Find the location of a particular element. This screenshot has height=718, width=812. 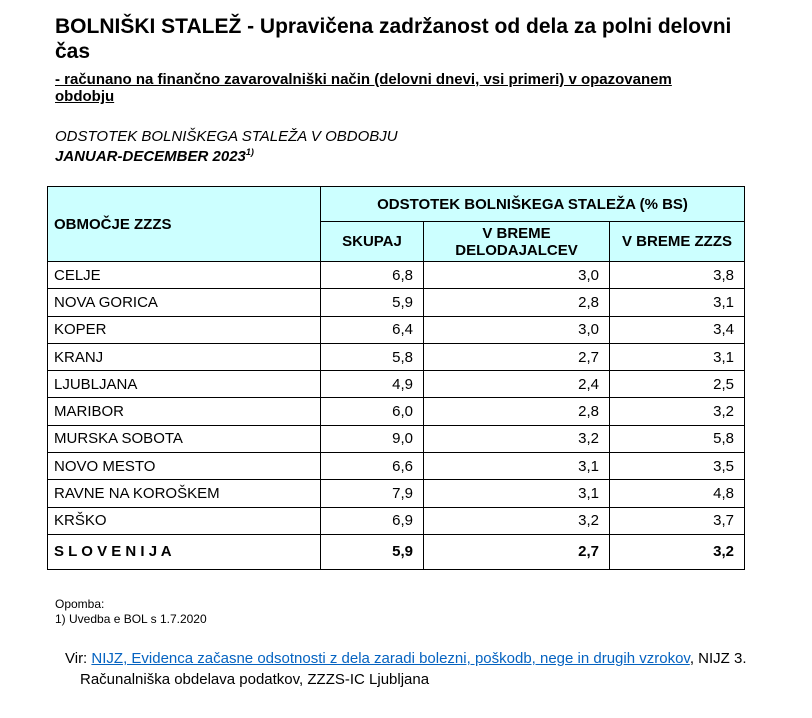

table-row: KOPER 6,4 3,0 3,4 is located at coordinates (396, 329).